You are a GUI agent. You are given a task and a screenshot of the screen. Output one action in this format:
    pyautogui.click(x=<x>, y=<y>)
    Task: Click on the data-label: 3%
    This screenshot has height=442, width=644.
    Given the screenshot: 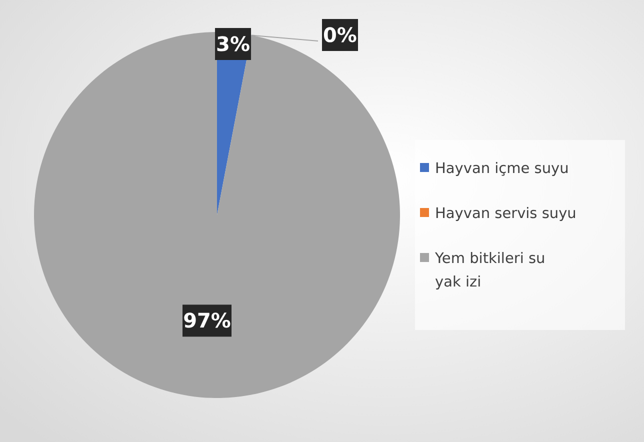 What is the action you would take?
    pyautogui.click(x=233, y=44)
    